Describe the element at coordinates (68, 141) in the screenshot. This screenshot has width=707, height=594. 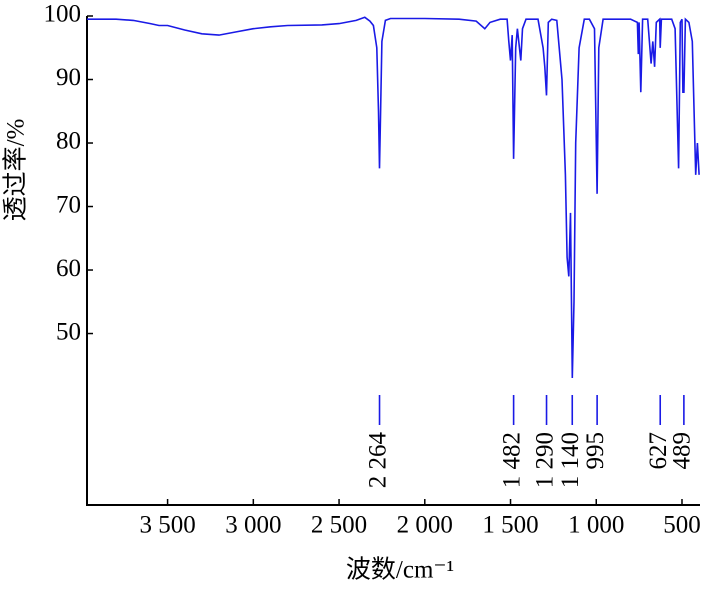
I see `y-tick-label: 80` at that location.